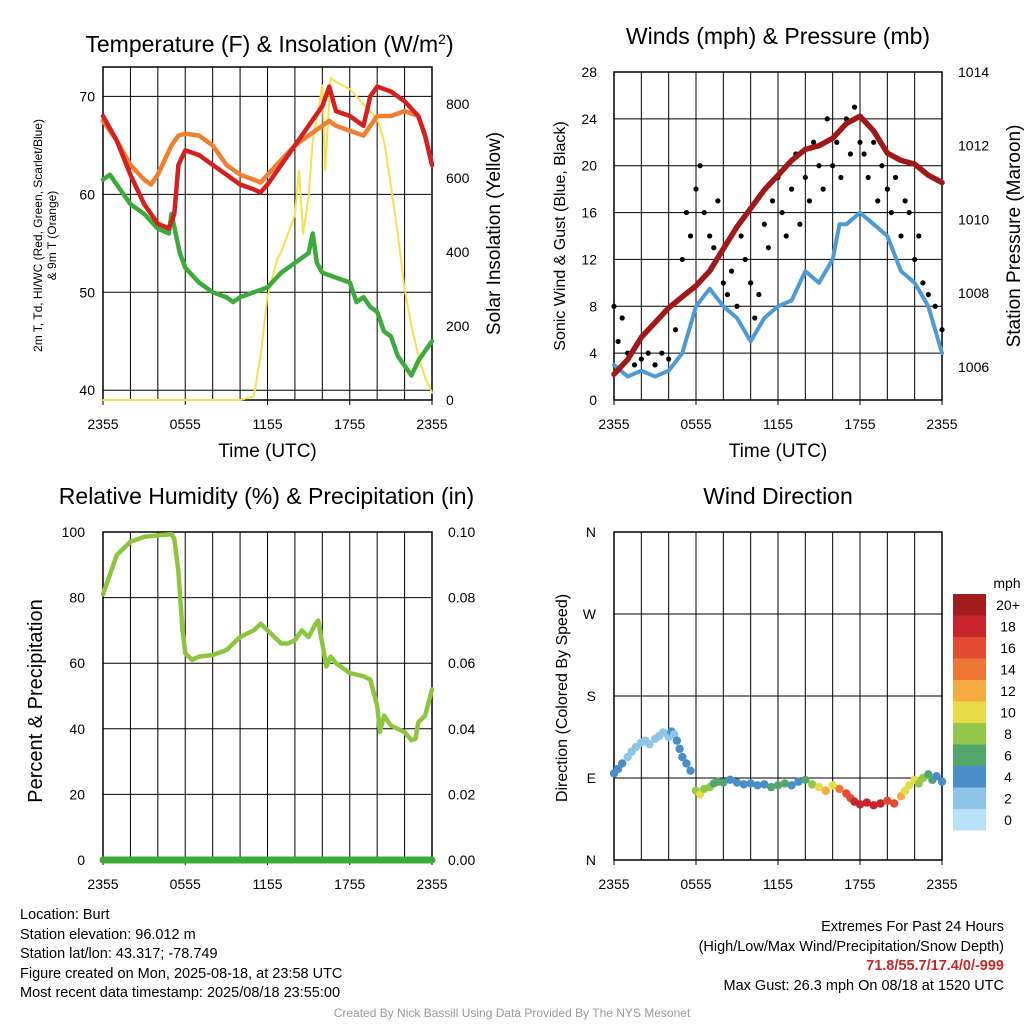 This screenshot has height=1024, width=1024. I want to click on y2-tick-label: 1008, so click(973, 293).